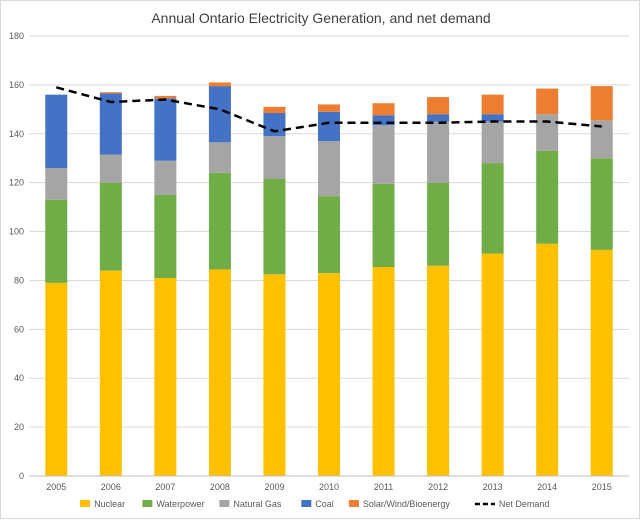  Describe the element at coordinates (19, 280) in the screenshot. I see `y-tick-label-80: 80` at that location.